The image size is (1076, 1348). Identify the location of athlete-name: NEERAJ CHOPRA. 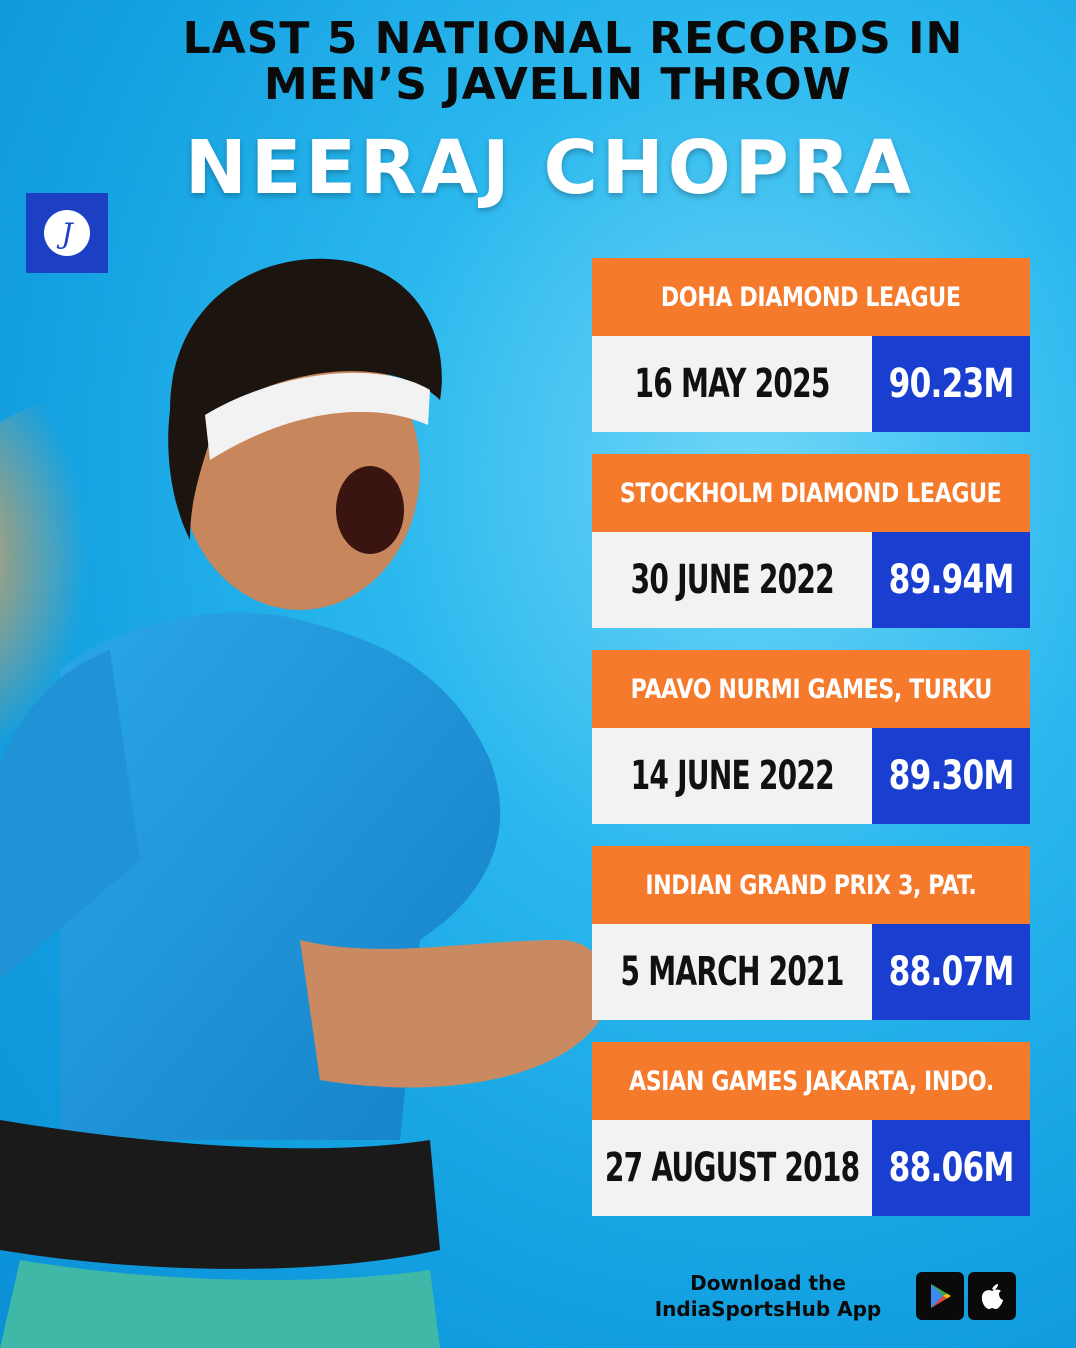
(550, 168).